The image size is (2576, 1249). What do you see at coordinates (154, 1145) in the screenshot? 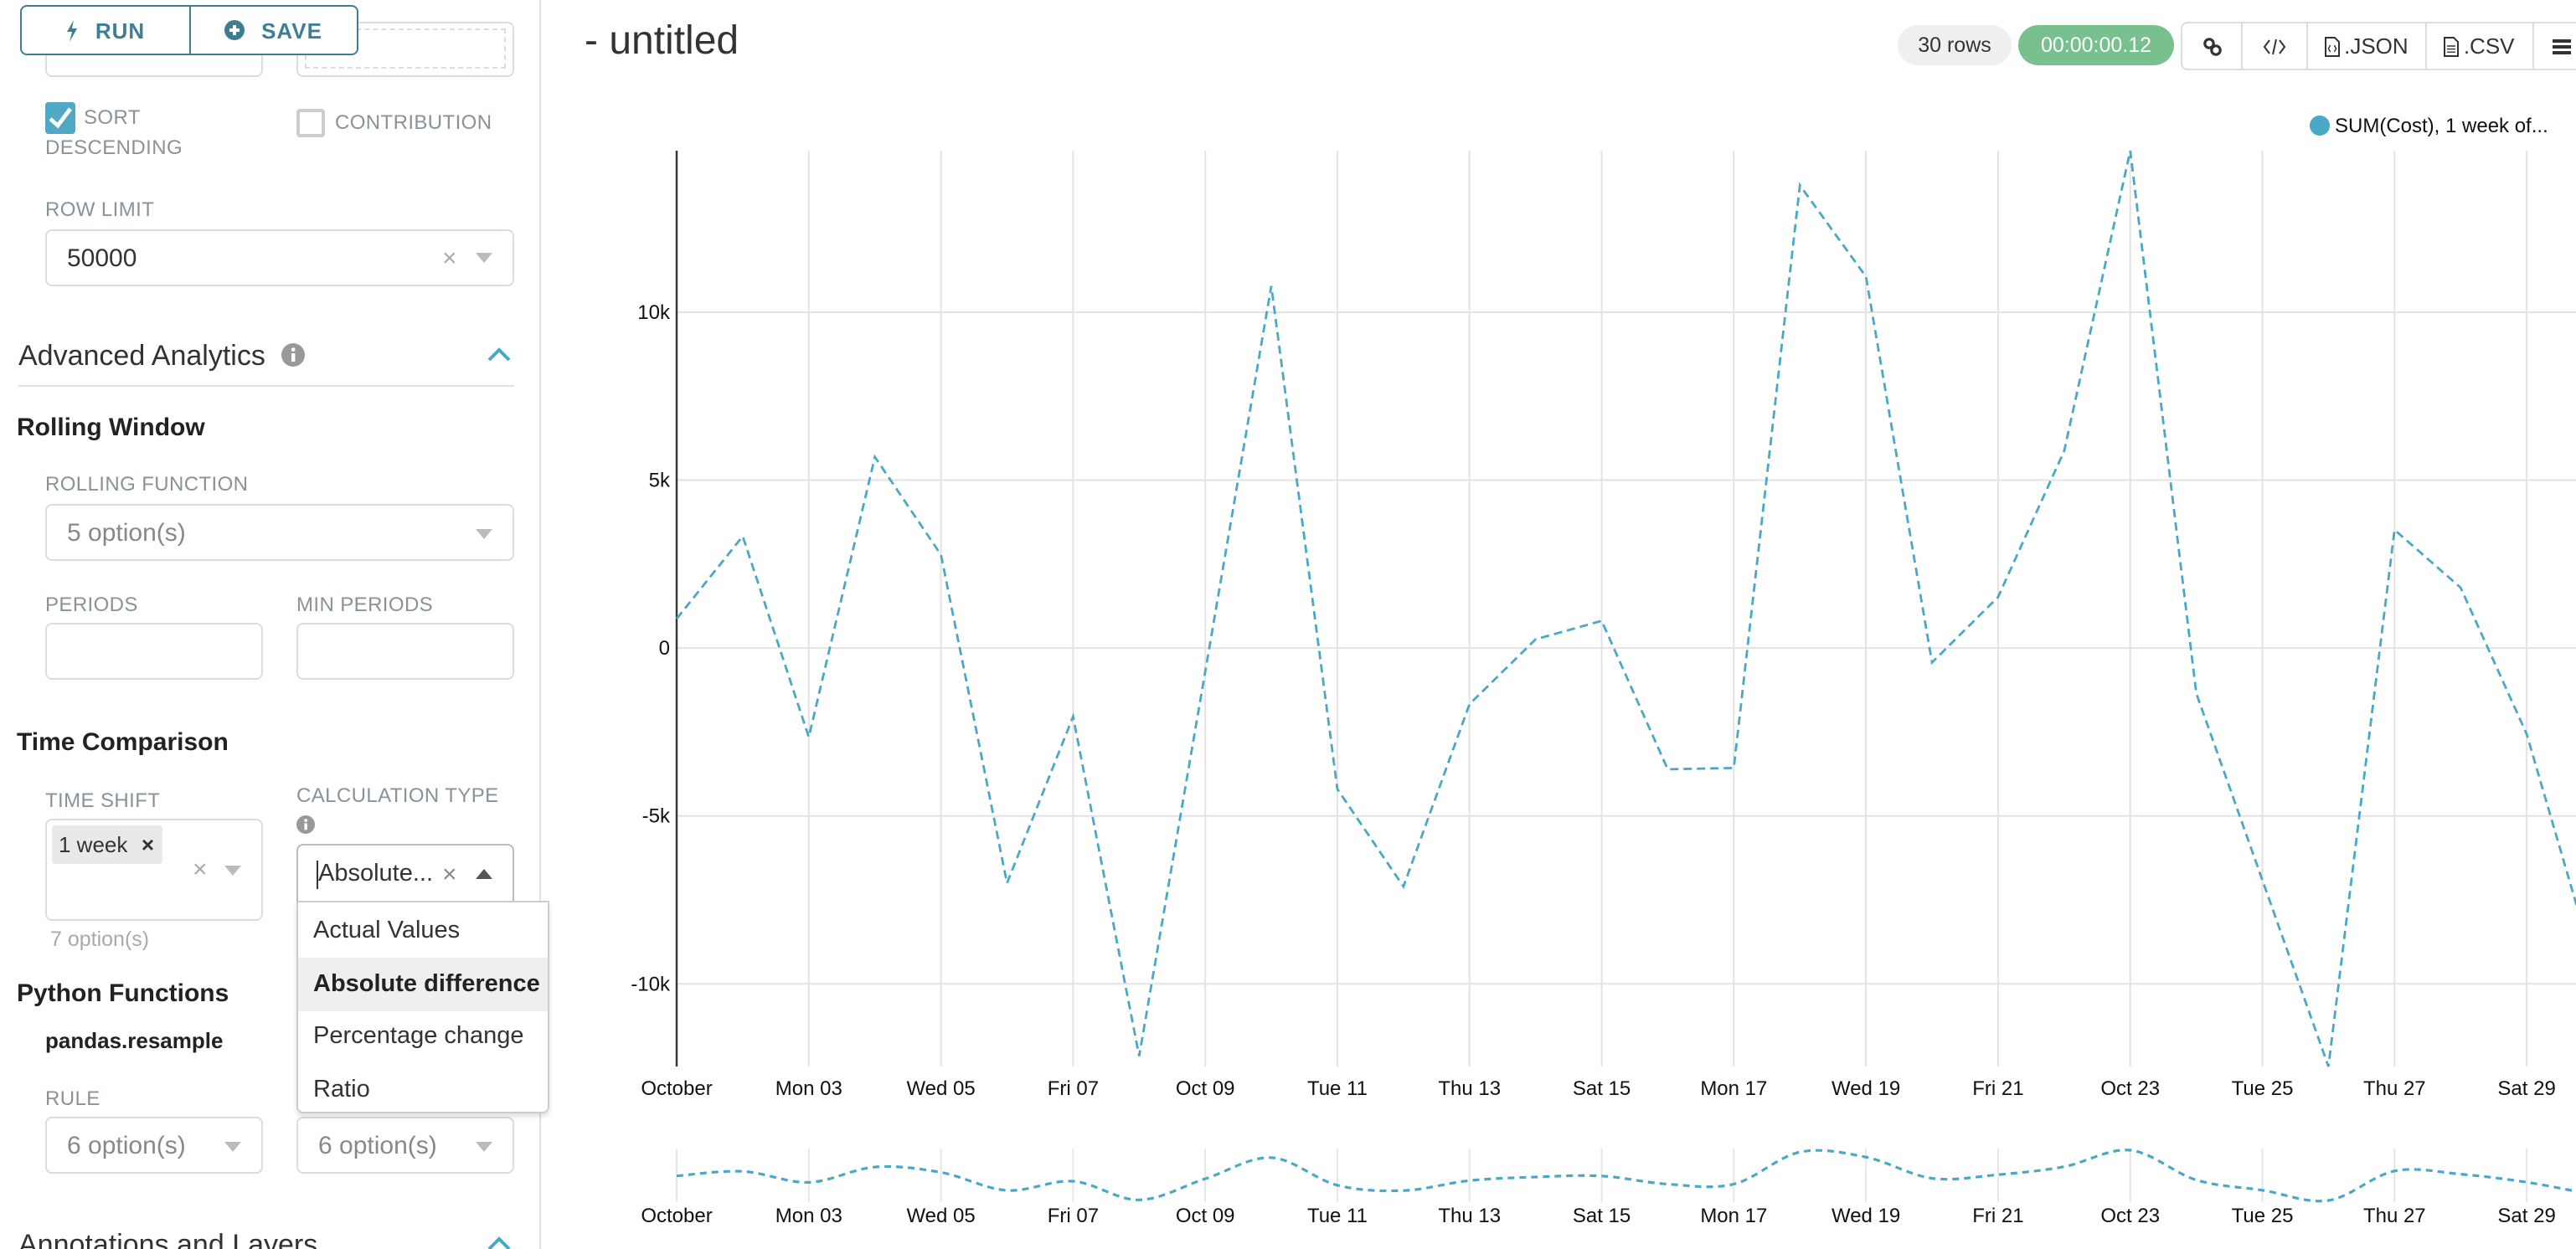
I see `rule-select: 6 option(s)` at bounding box center [154, 1145].